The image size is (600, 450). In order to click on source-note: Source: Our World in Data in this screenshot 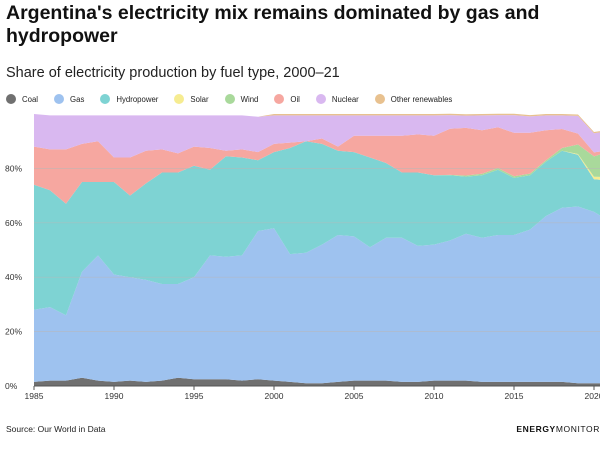, I will do `click(56, 429)`.